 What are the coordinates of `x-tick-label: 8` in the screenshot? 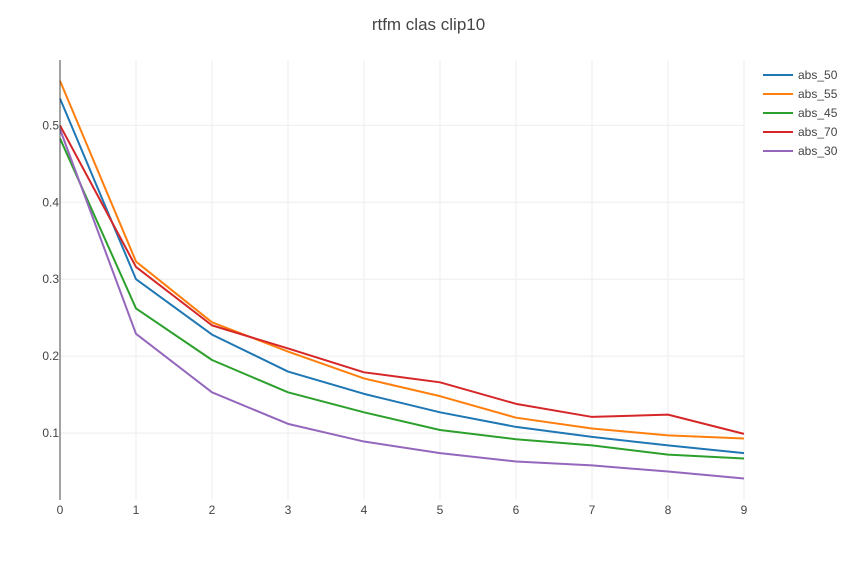 It's located at (668, 510).